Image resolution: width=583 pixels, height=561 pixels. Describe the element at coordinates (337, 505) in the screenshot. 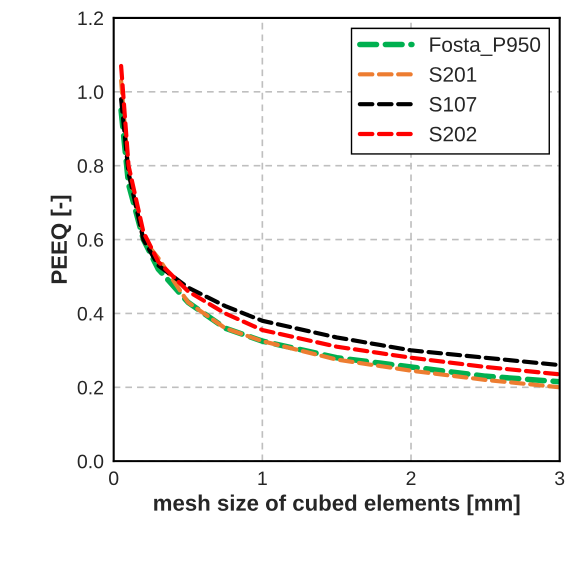

I see `x-axis-title: mesh size of cubed elements [mm]` at that location.